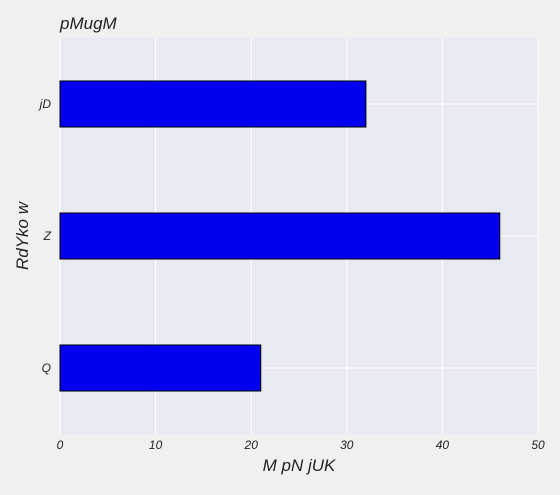  What do you see at coordinates (60, 445) in the screenshot?
I see `x-tick-label: 0` at bounding box center [60, 445].